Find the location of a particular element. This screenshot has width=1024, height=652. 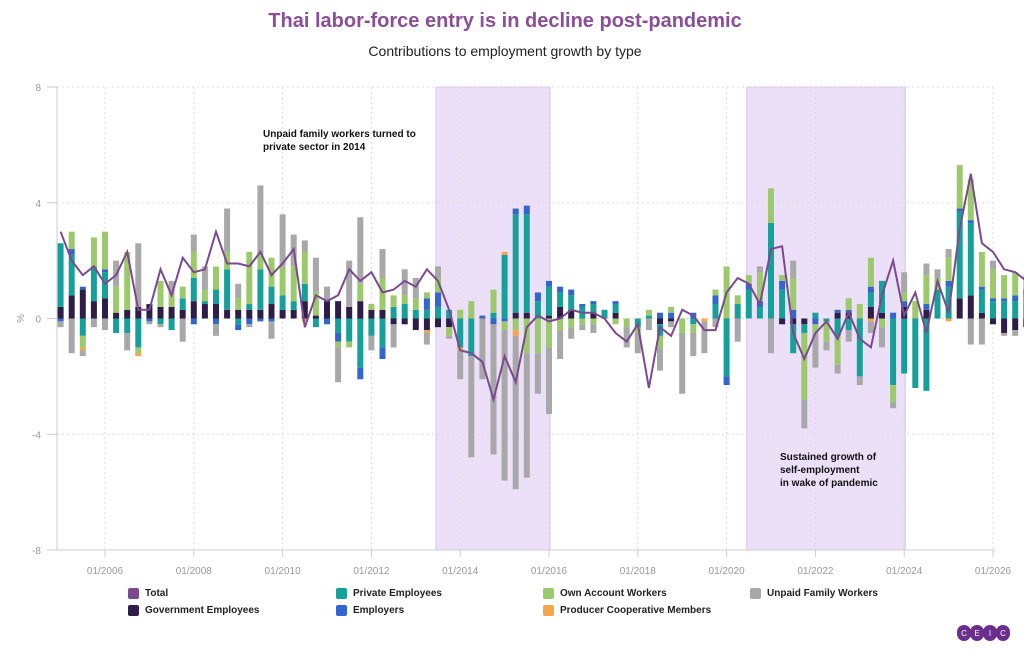

legend-item-unpaid-family-workers: Unpaid Family Workers is located at coordinates (814, 593).